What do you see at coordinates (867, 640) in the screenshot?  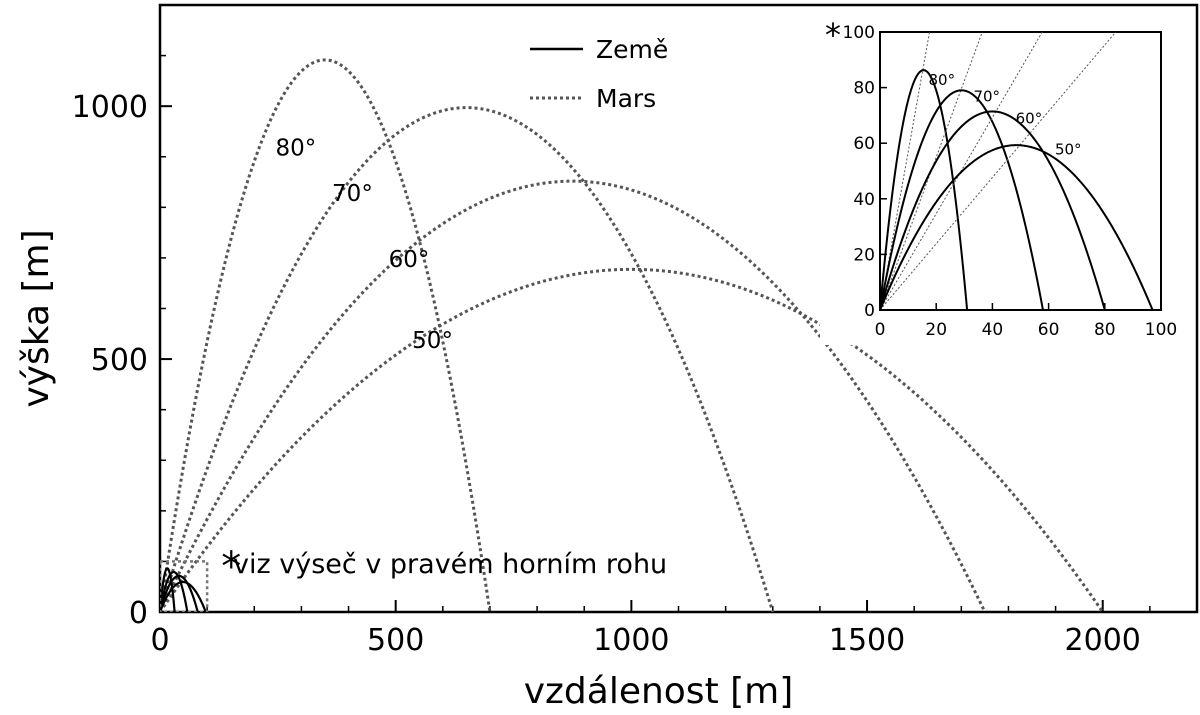 I see `x-tick-label: 1500` at bounding box center [867, 640].